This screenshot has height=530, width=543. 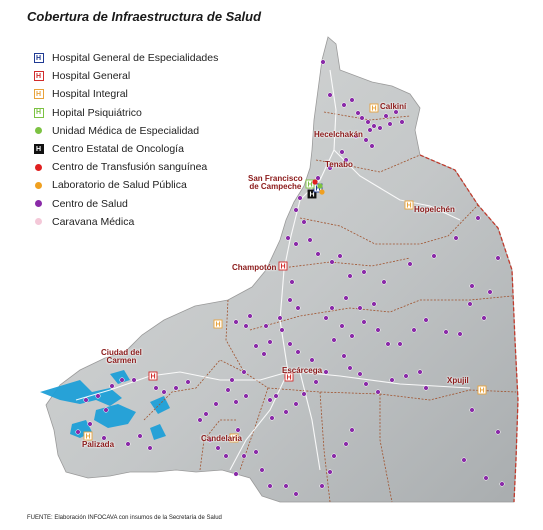 What do you see at coordinates (125, 167) in the screenshot?
I see `legend-item-transfusion: Centro de Transfusión sanguínea` at bounding box center [125, 167].